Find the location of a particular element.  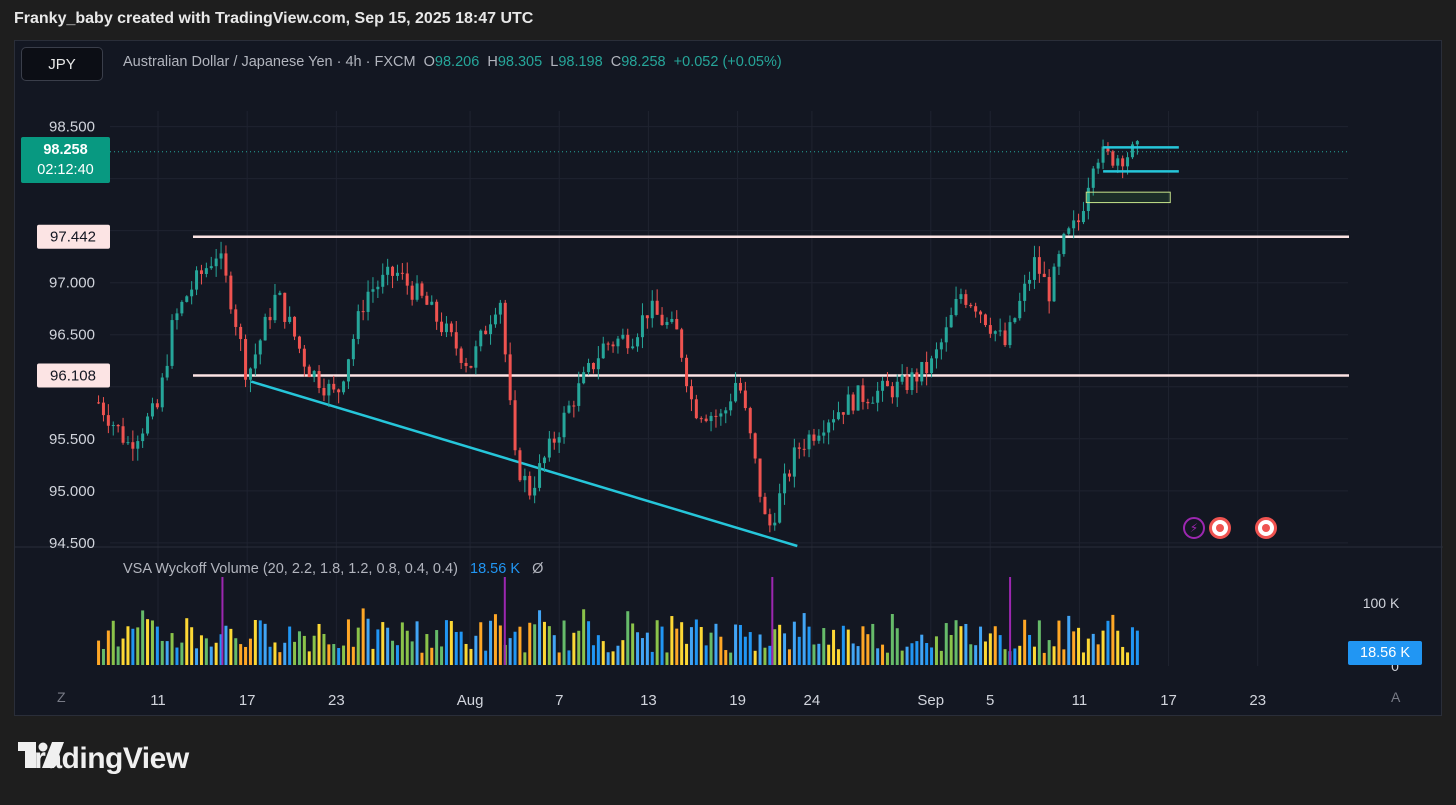

auto-scale-button: A is located at coordinates (1396, 697).